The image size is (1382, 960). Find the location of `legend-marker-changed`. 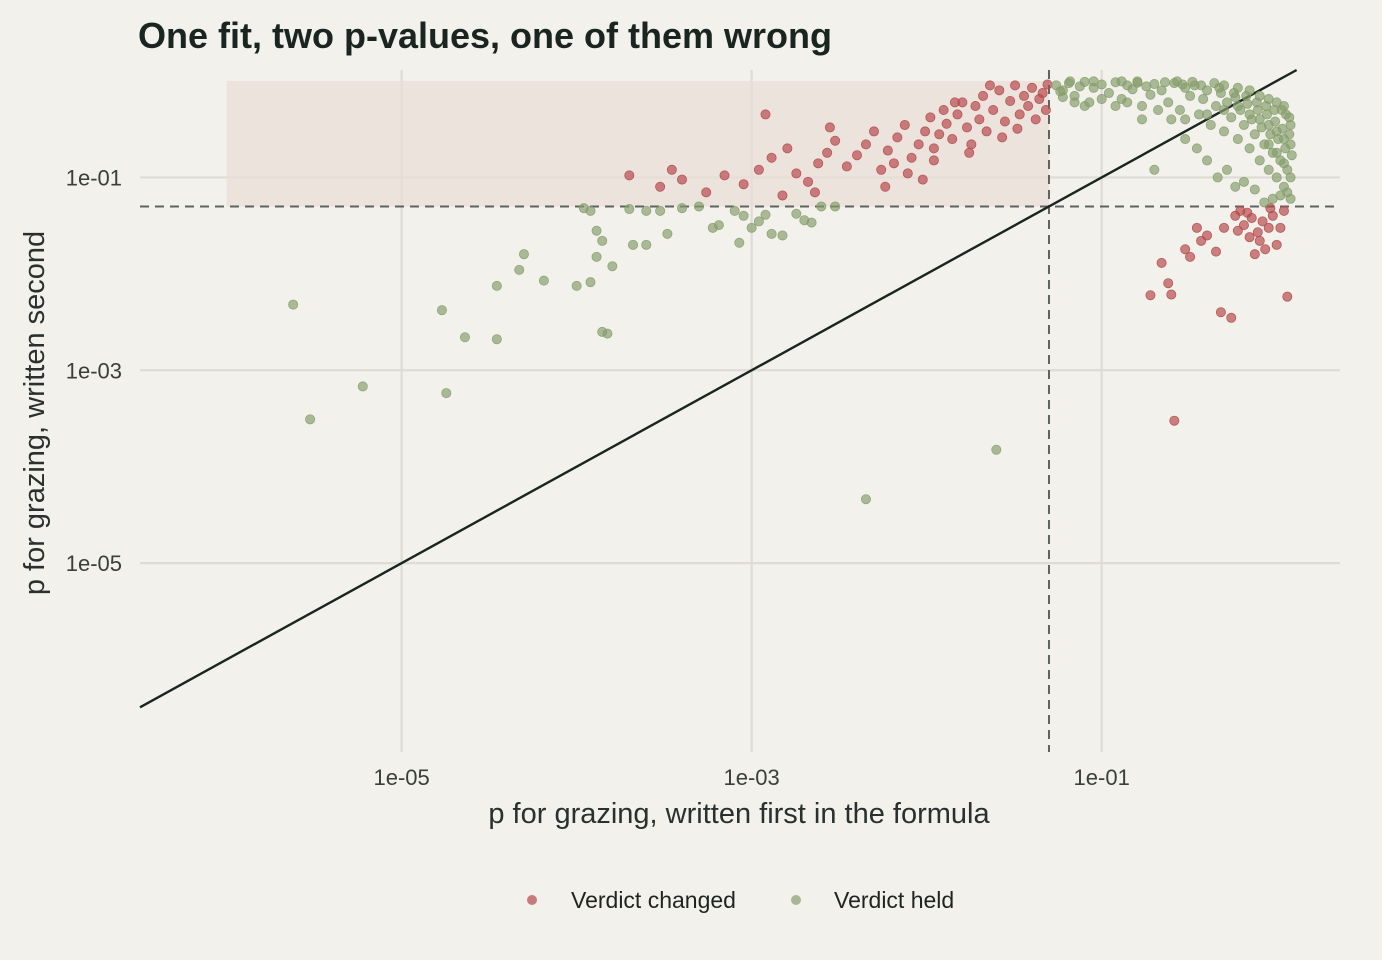

legend-marker-changed is located at coordinates (532, 900).